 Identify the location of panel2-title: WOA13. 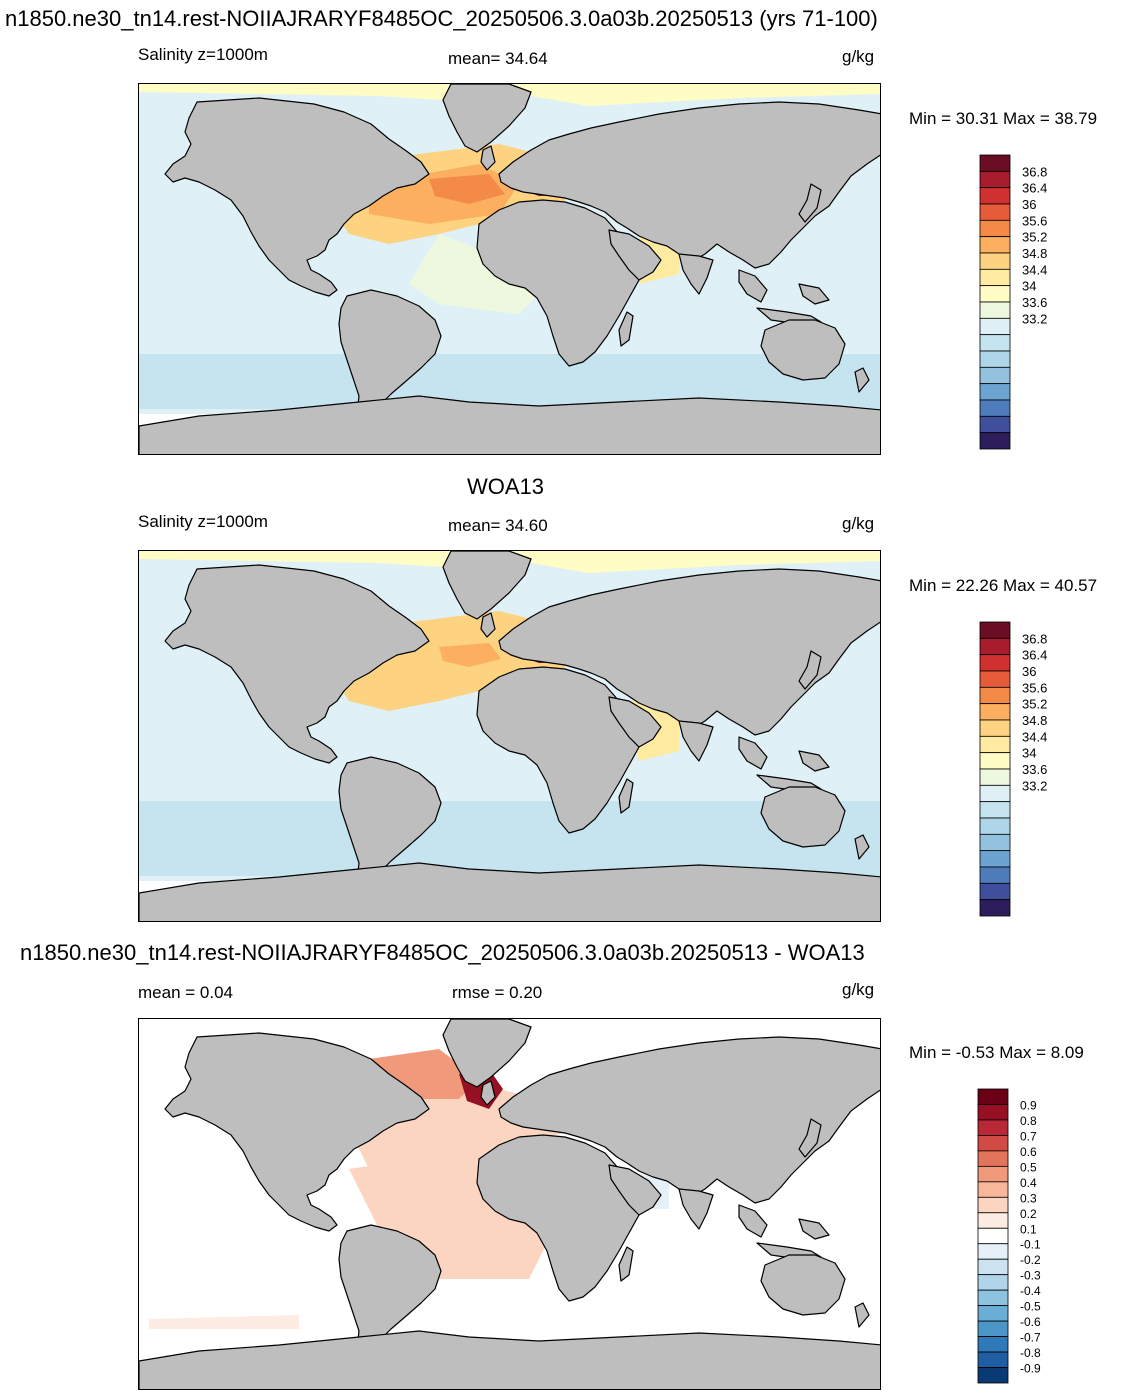
(506, 486).